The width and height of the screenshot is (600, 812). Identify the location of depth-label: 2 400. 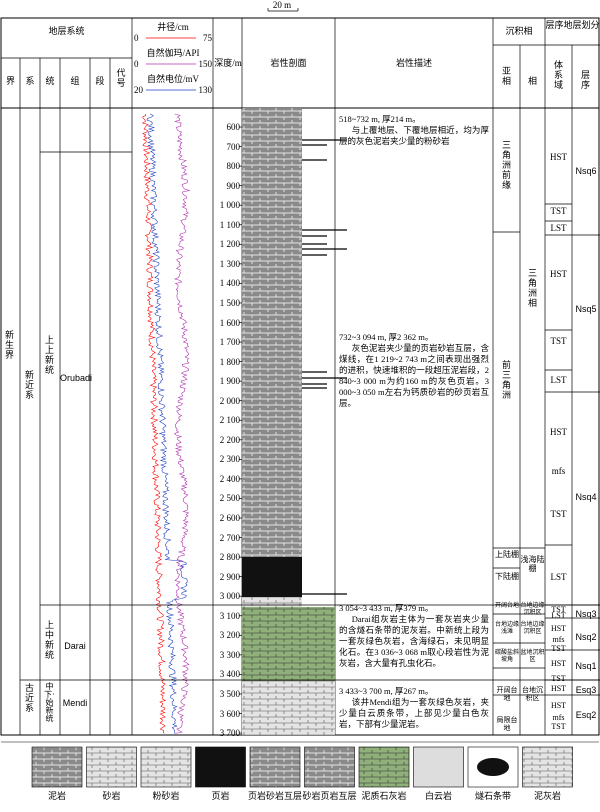
(229, 478).